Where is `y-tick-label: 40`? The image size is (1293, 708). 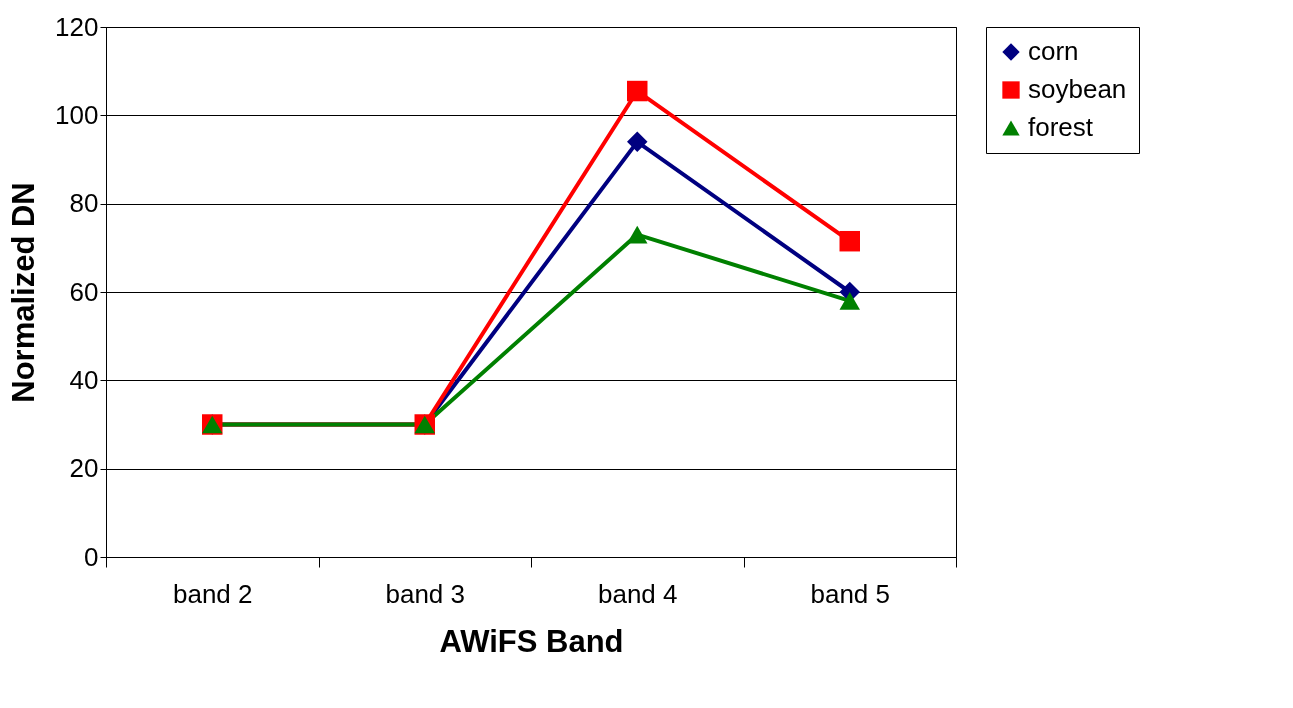 y-tick-label: 40 is located at coordinates (84, 379).